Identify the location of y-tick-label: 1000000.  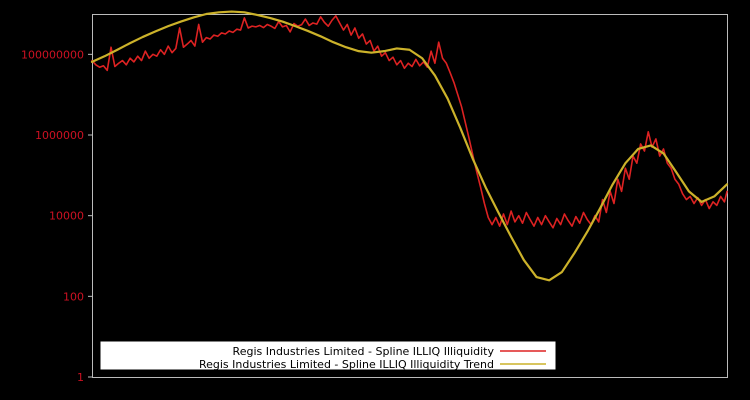
(59, 135).